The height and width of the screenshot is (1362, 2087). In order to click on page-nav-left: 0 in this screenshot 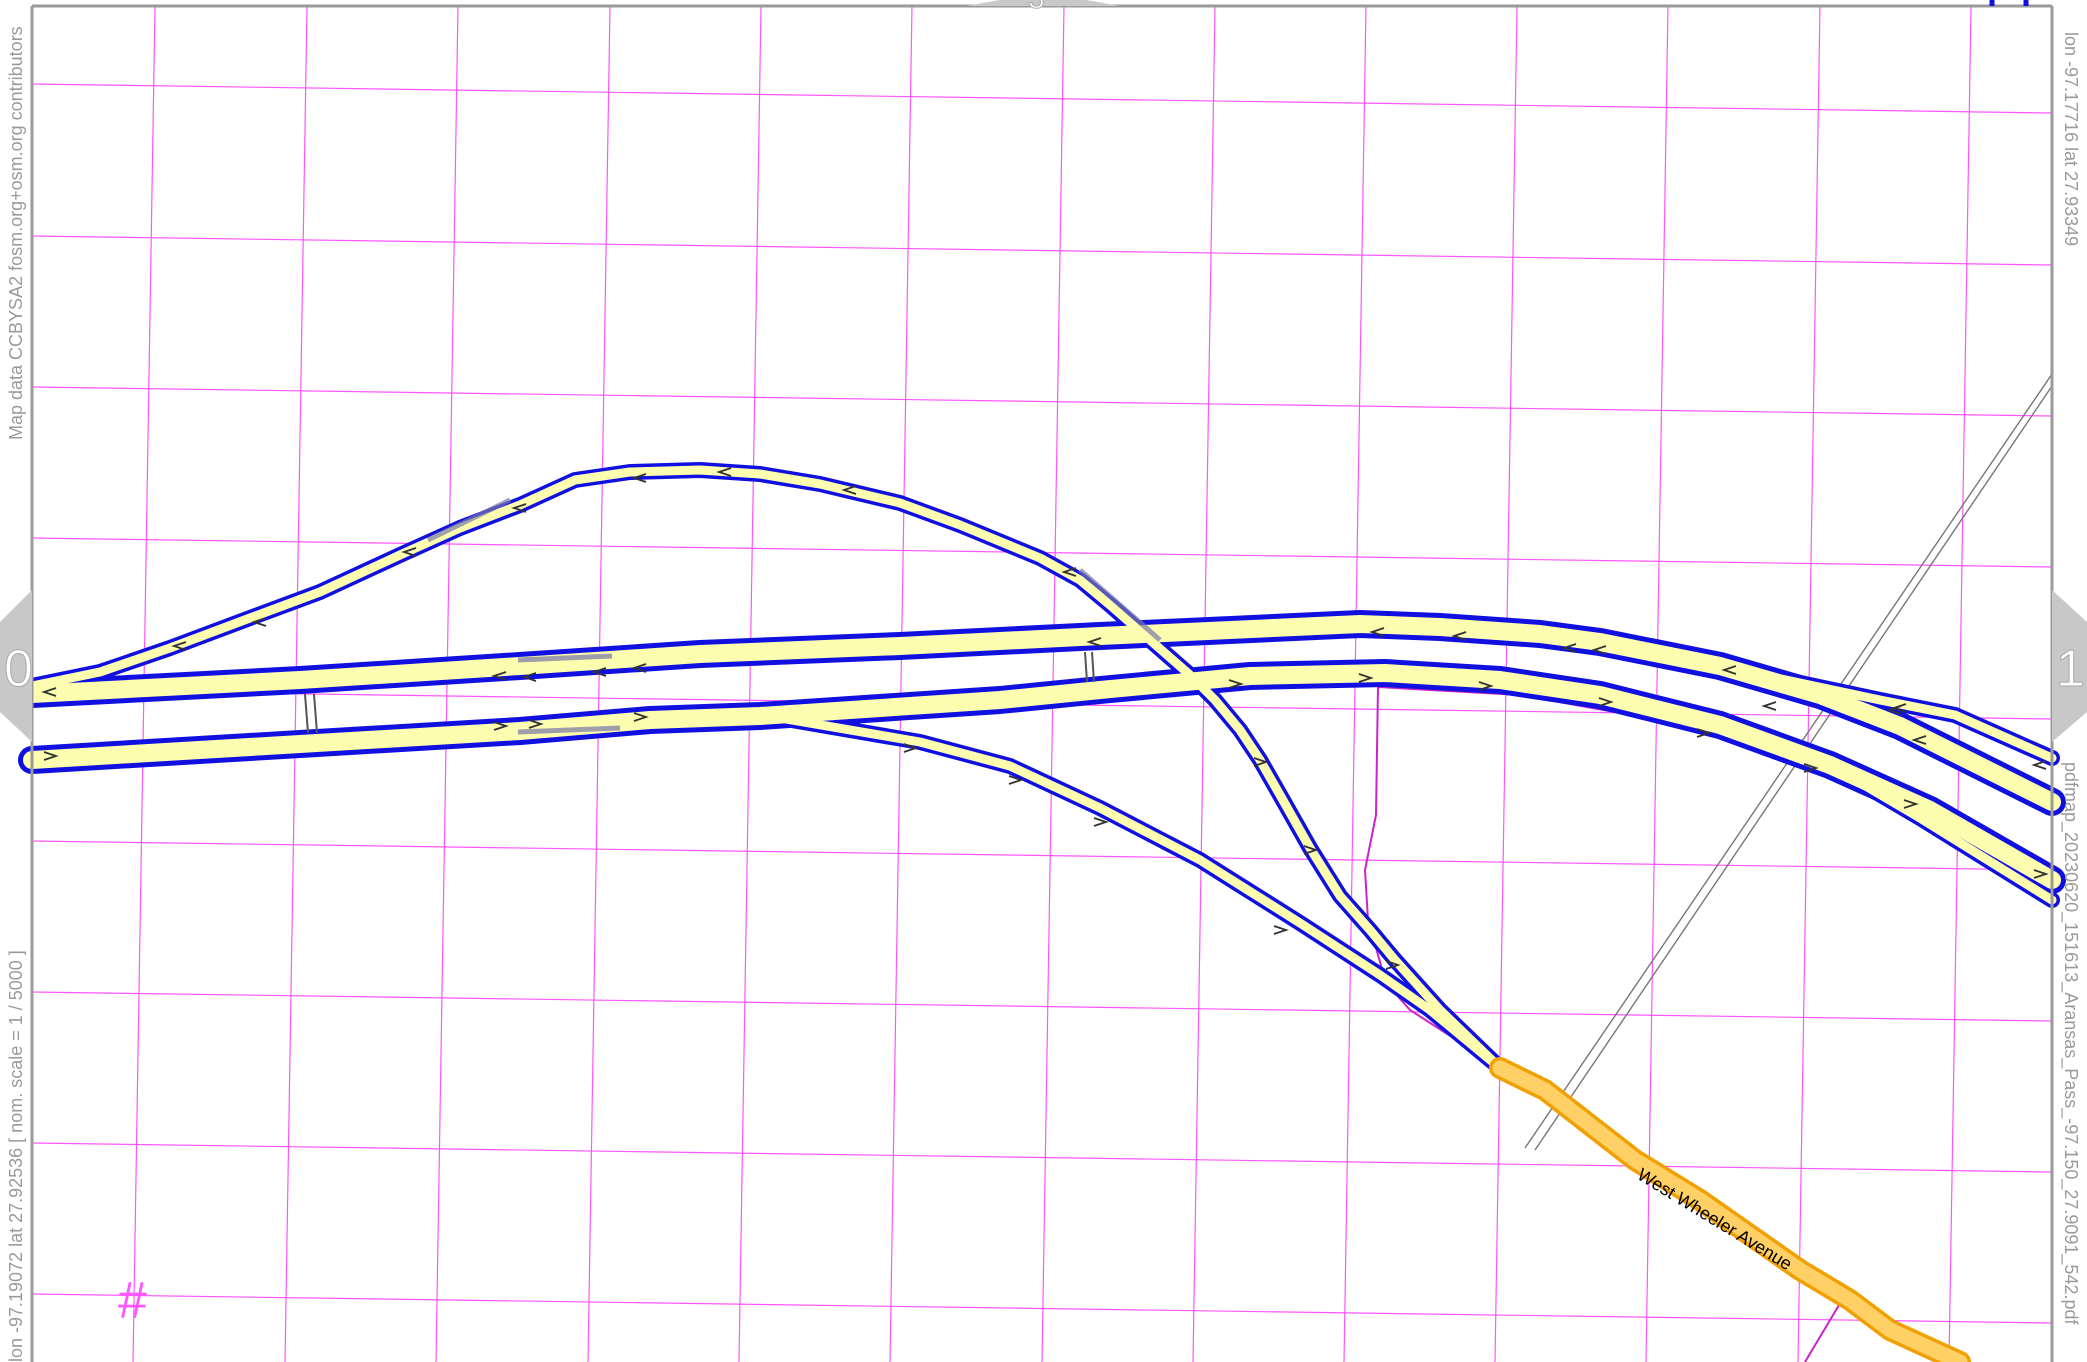, I will do `click(16, 666)`.